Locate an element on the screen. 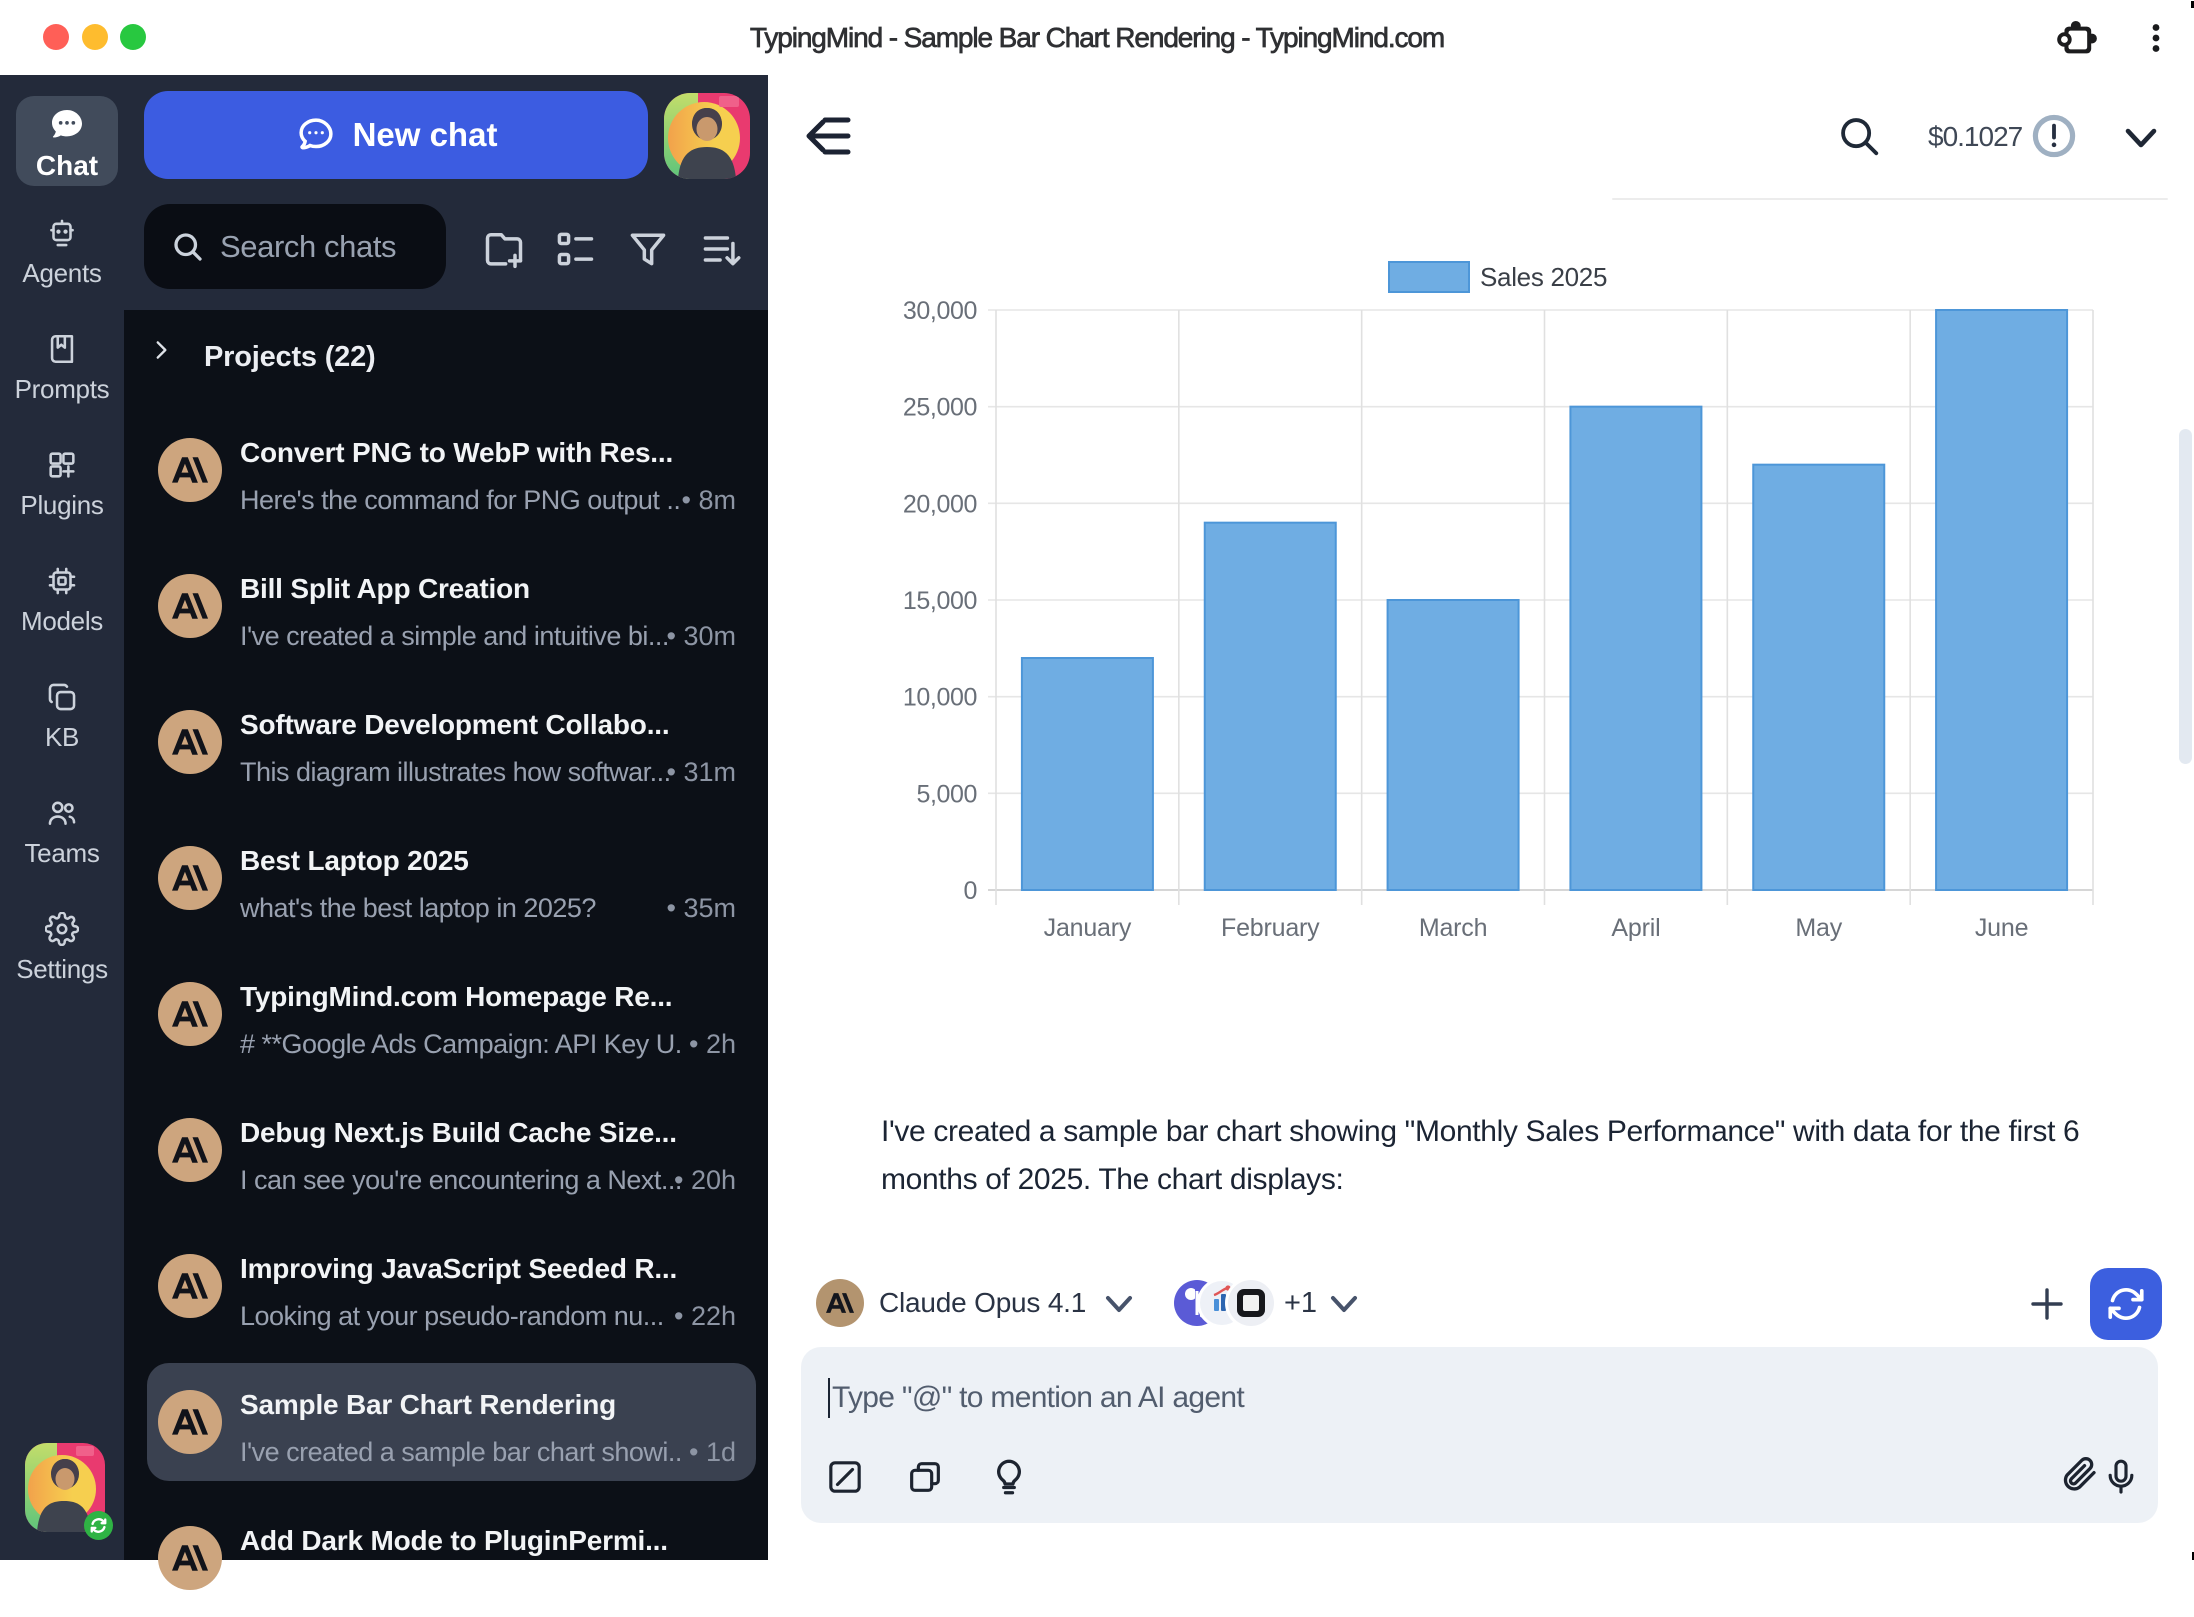 The height and width of the screenshot is (1617, 2194). svg-text: 25,000 is located at coordinates (940, 408).